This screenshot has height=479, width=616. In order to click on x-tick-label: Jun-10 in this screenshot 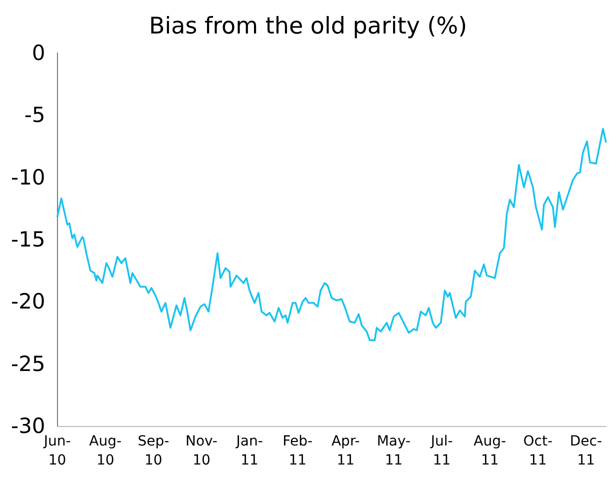, I will do `click(56, 451)`.